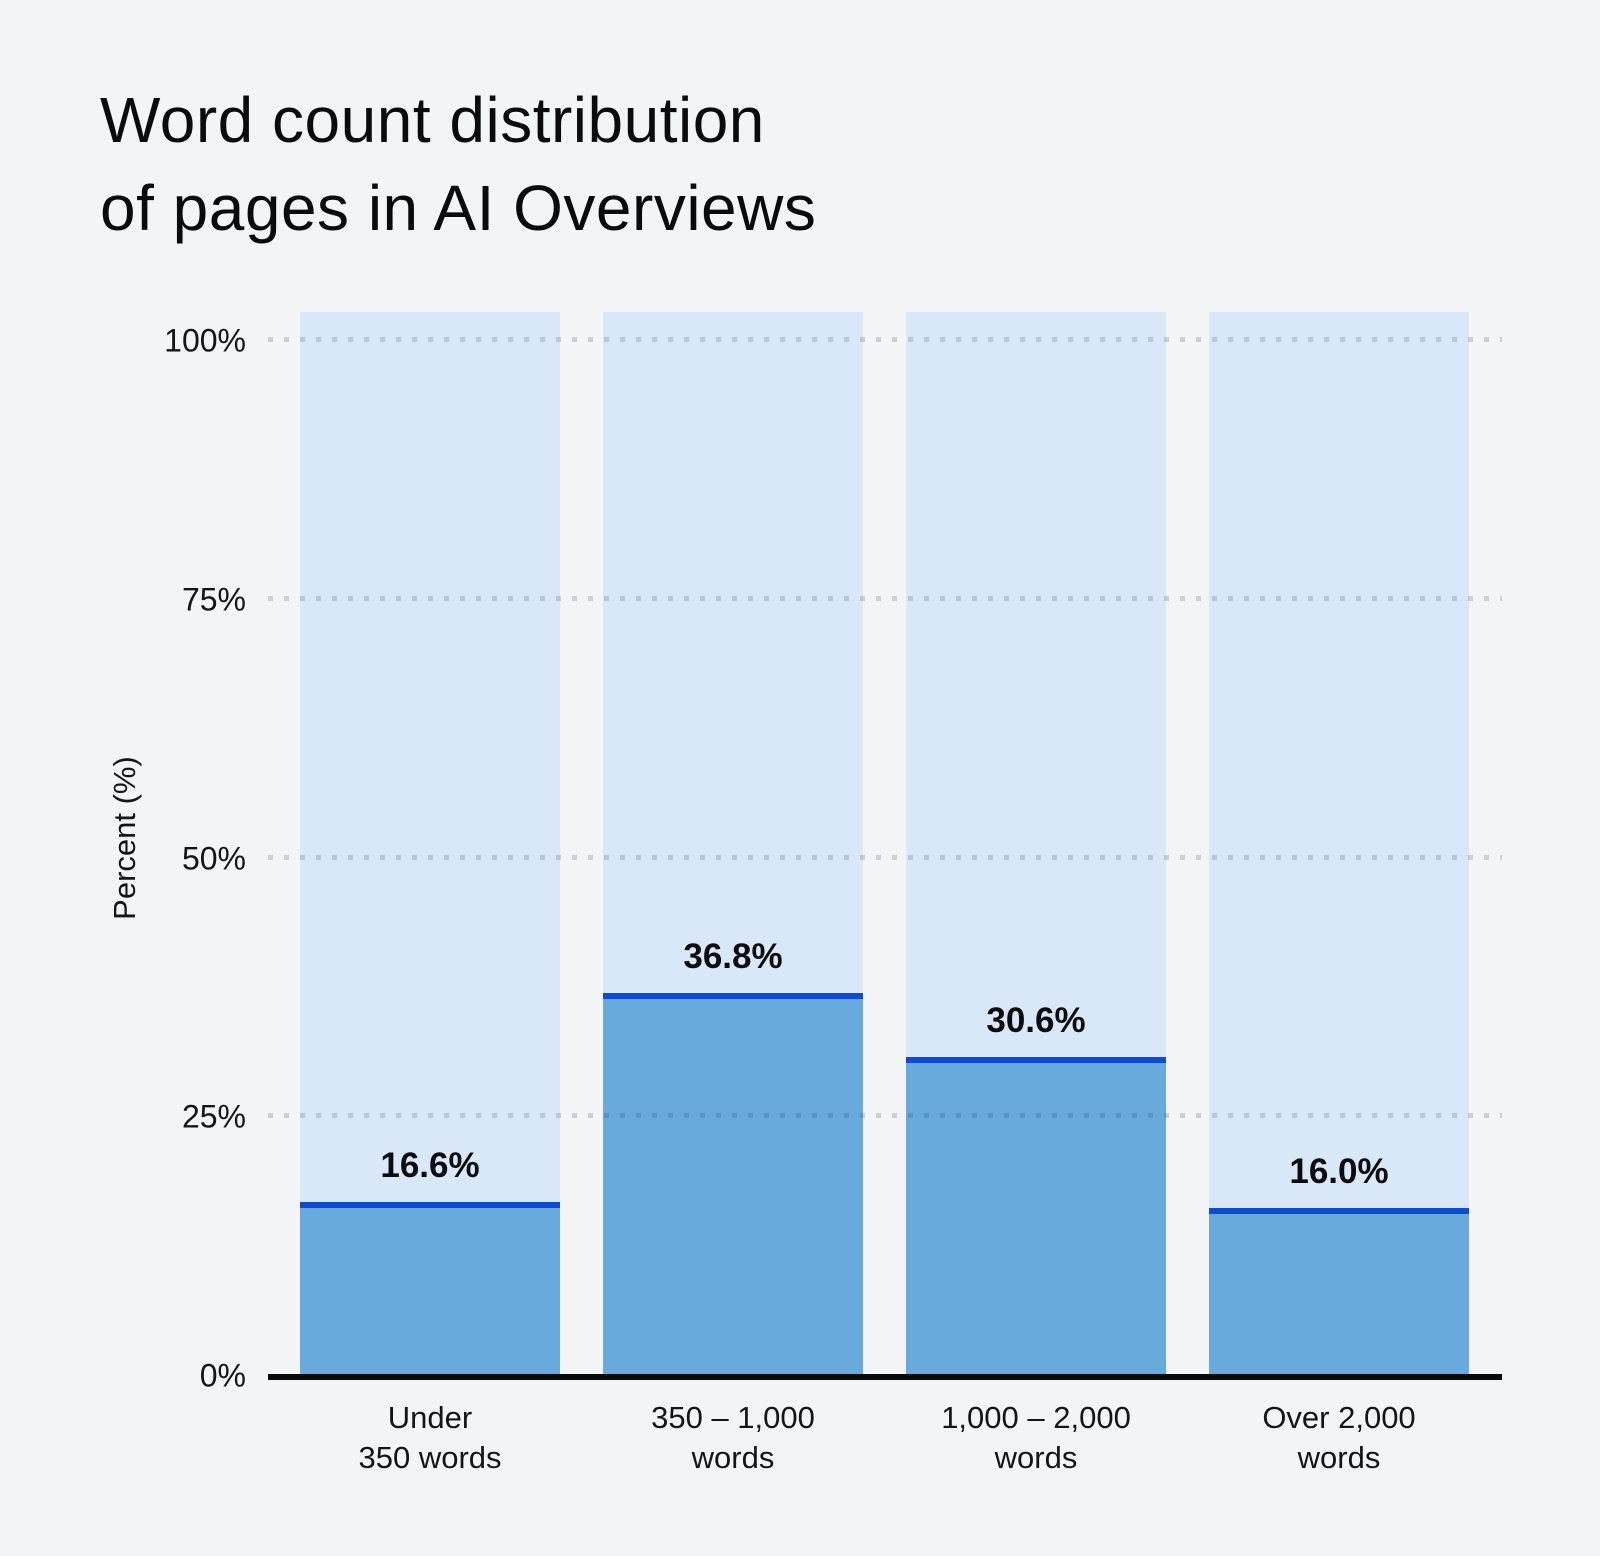 This screenshot has height=1556, width=1600. I want to click on category-label: Under 350 words, so click(429, 1438).